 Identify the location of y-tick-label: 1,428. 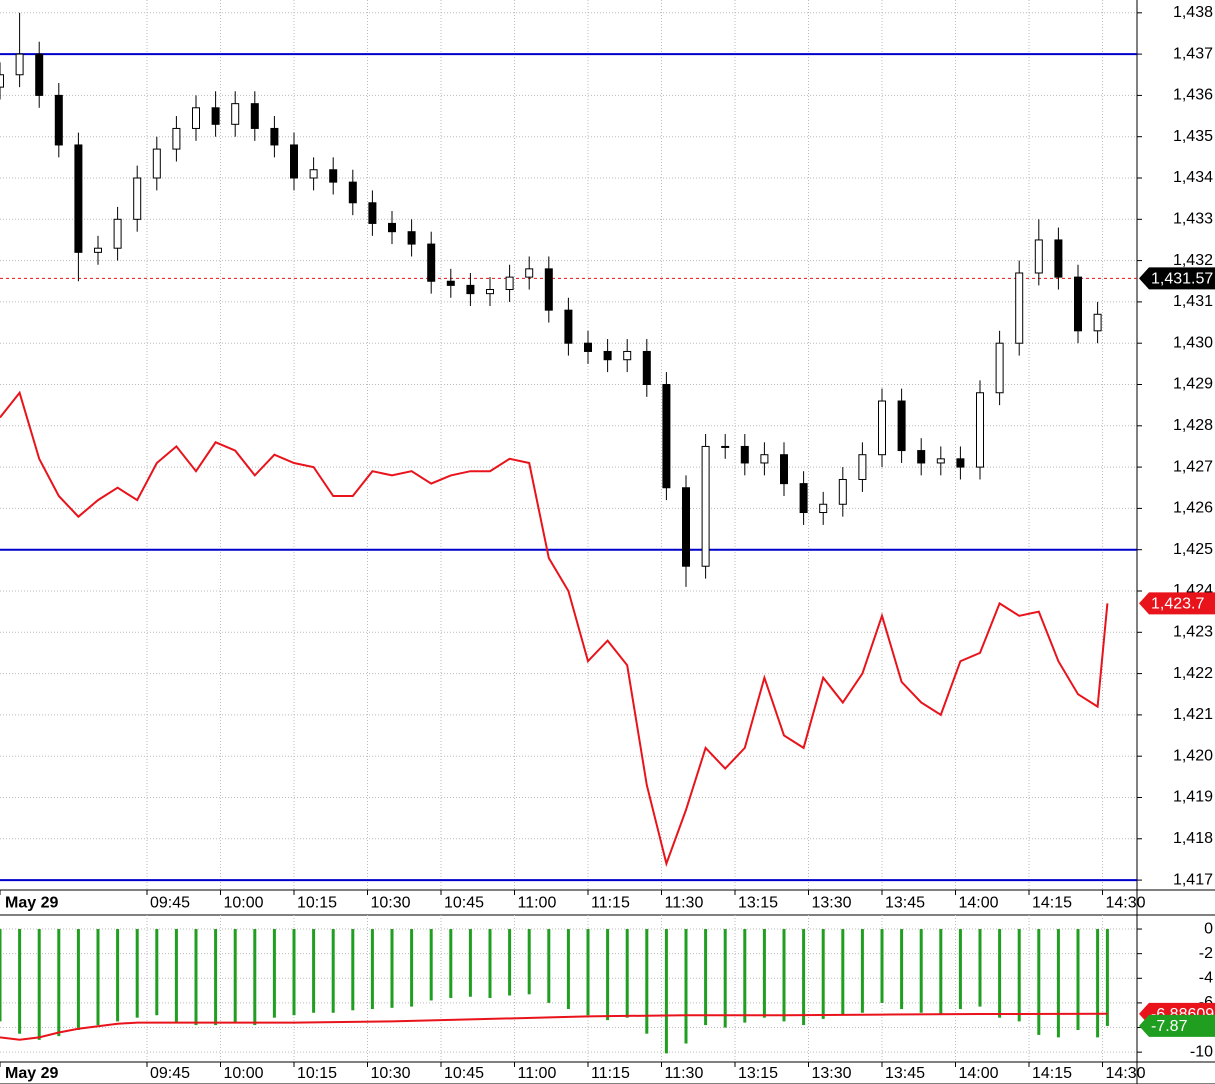
(1193, 425).